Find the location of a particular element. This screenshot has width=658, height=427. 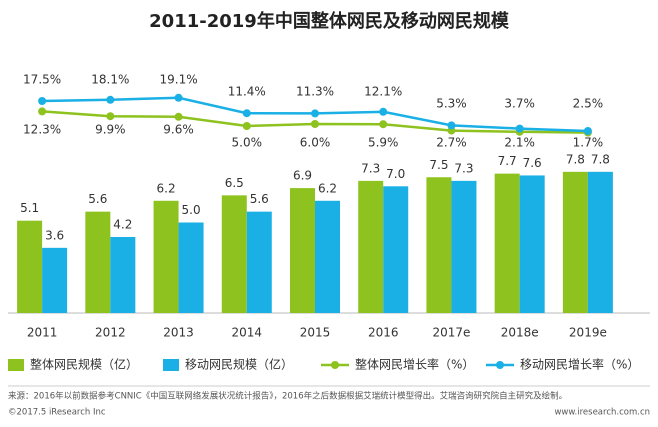

data-label: 7.7 is located at coordinates (507, 161).